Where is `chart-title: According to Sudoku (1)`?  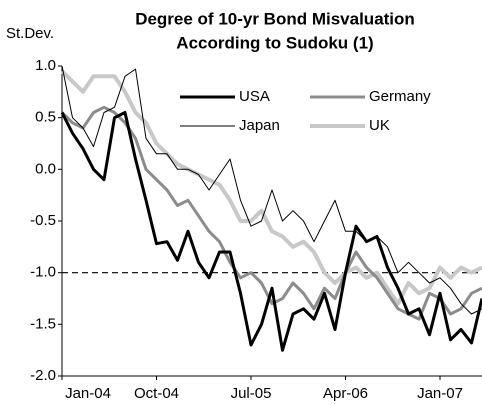 chart-title: According to Sudoku (1) is located at coordinates (274, 42).